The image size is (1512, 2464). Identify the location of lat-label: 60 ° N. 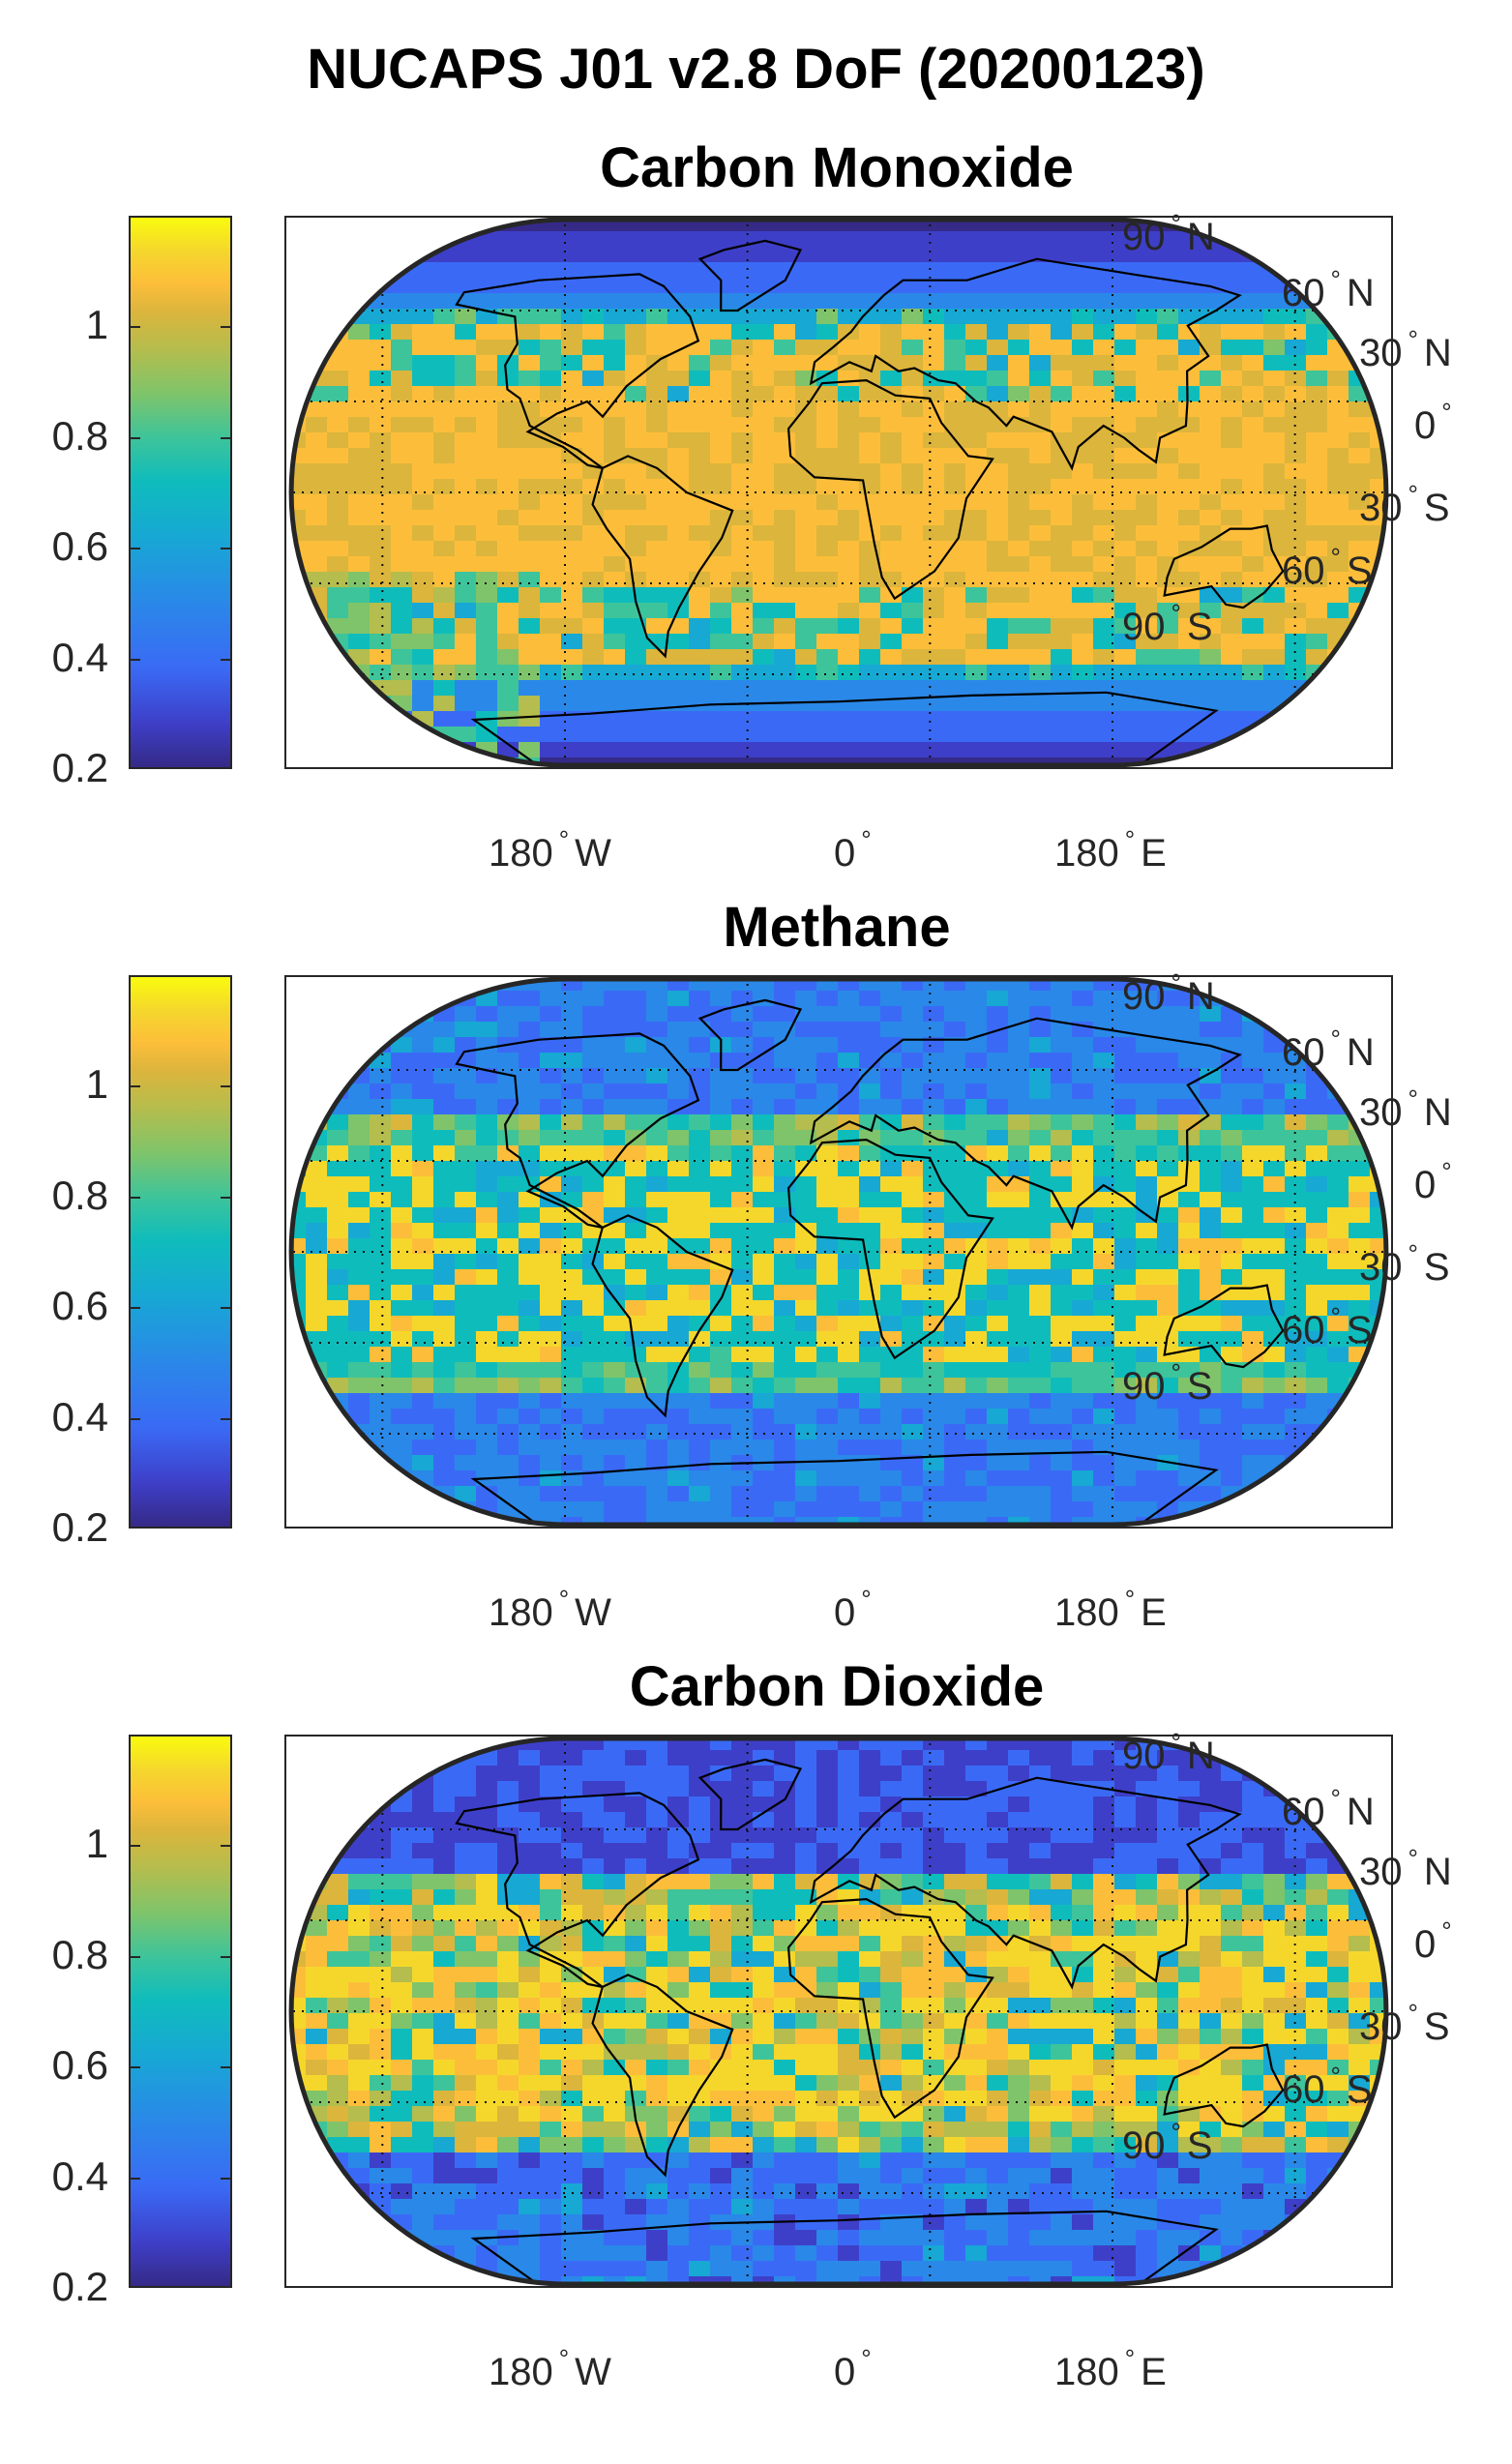
(1328, 1808).